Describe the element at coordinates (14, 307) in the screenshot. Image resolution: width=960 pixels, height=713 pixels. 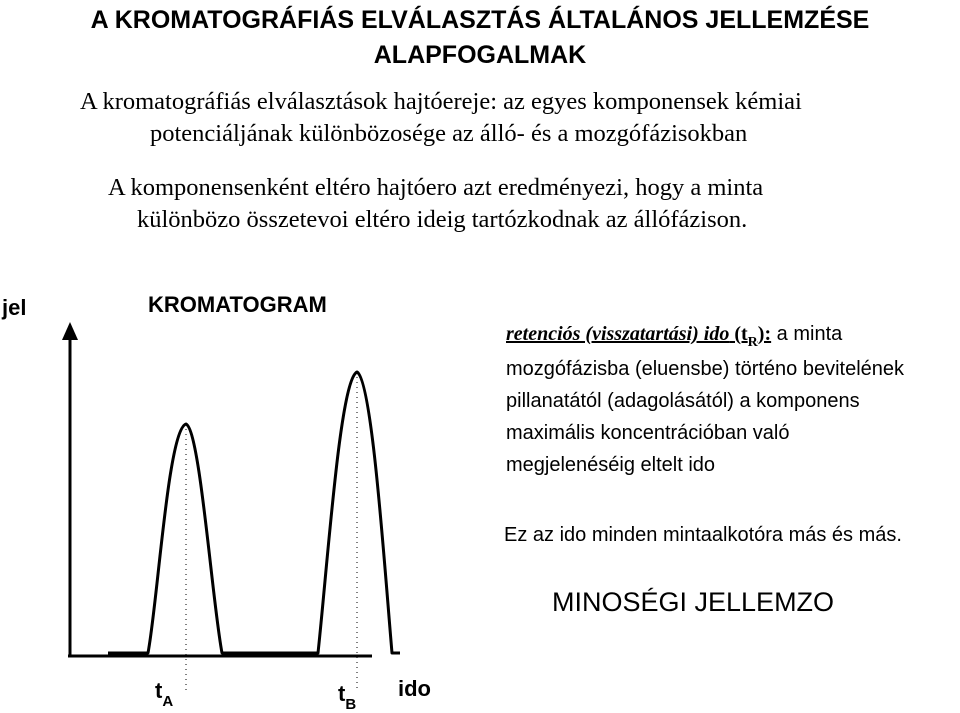
I see `y-axis-label: jel` at that location.